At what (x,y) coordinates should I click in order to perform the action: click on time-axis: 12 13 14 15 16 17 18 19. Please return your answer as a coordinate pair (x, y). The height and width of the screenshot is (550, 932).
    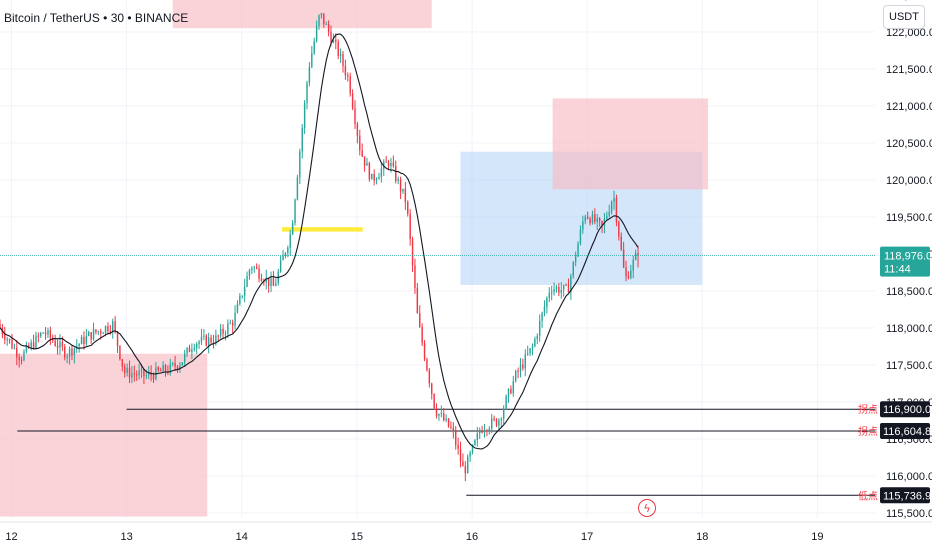
    Looking at the image, I should click on (466, 532).